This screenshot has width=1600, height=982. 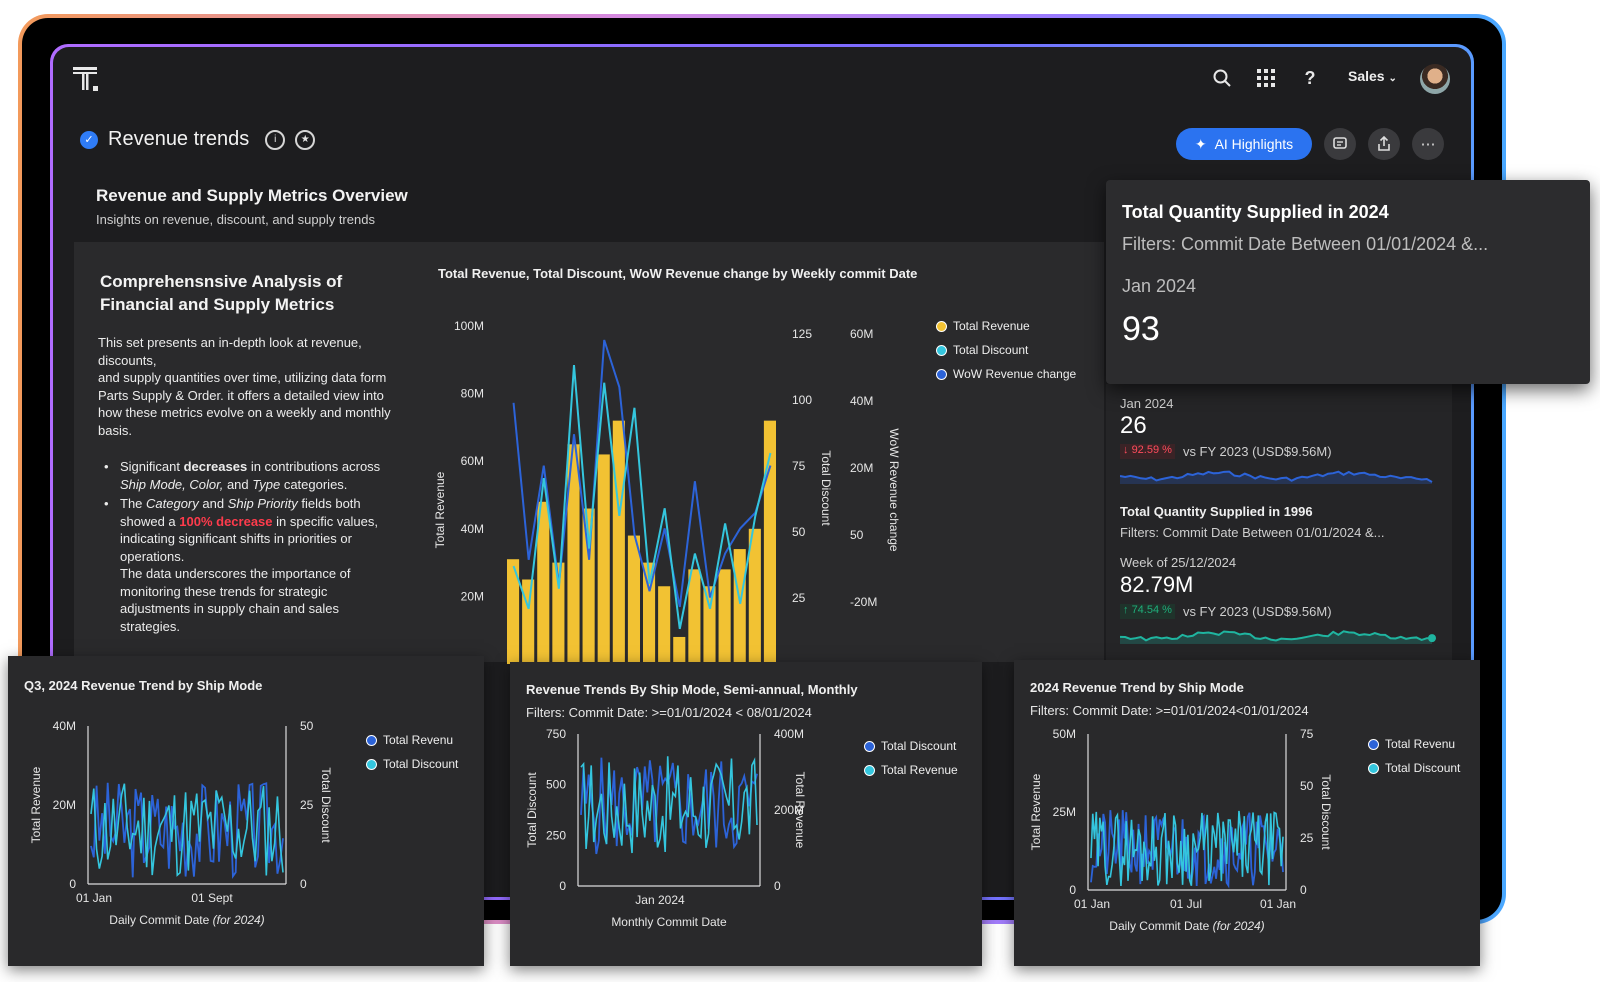 I want to click on card3-legend: Total Revenu Total Discount, so click(x=1414, y=756).